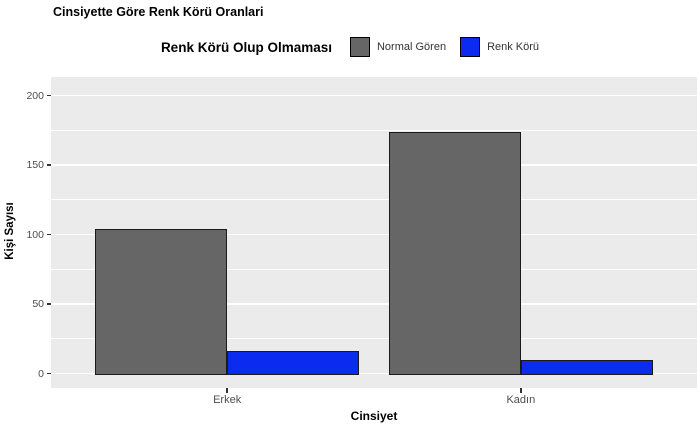 The image size is (700, 432). Describe the element at coordinates (158, 12) in the screenshot. I see `chart-title: Cinsiyette Göre Renk Körü Oranlari` at that location.